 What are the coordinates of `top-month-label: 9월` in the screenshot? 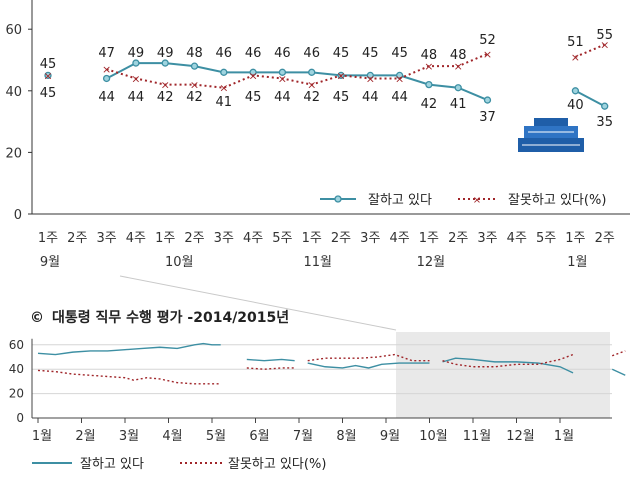 It's located at (50, 262).